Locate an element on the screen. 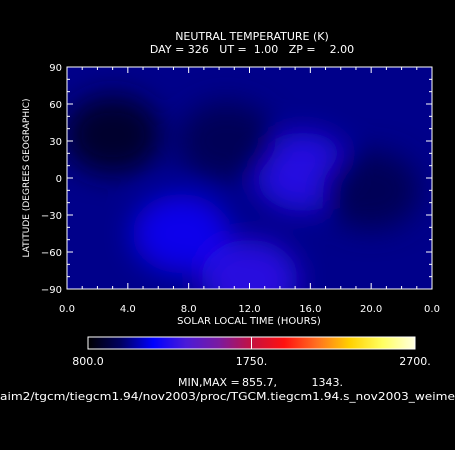  y-tick-label: −30 is located at coordinates (51, 216).